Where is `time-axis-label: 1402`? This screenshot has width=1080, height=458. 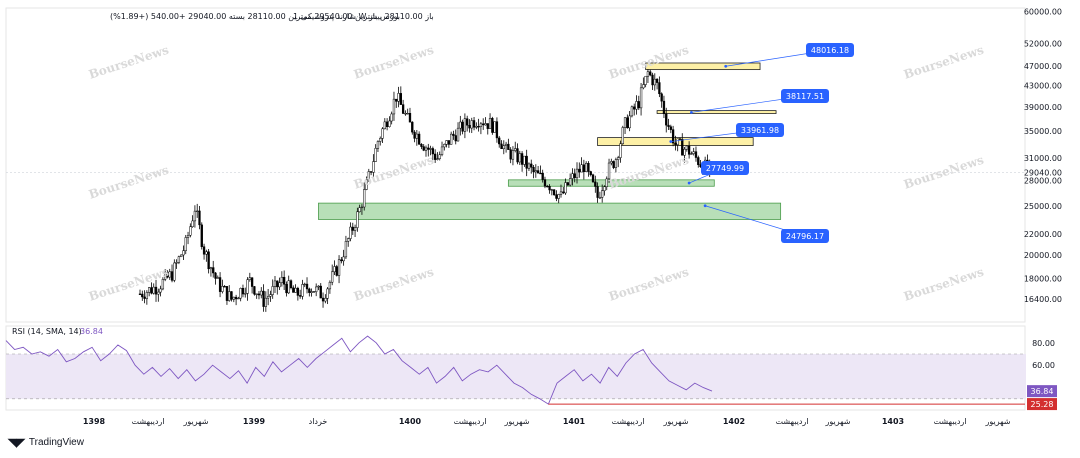
time-axis-label: 1402 is located at coordinates (734, 421).